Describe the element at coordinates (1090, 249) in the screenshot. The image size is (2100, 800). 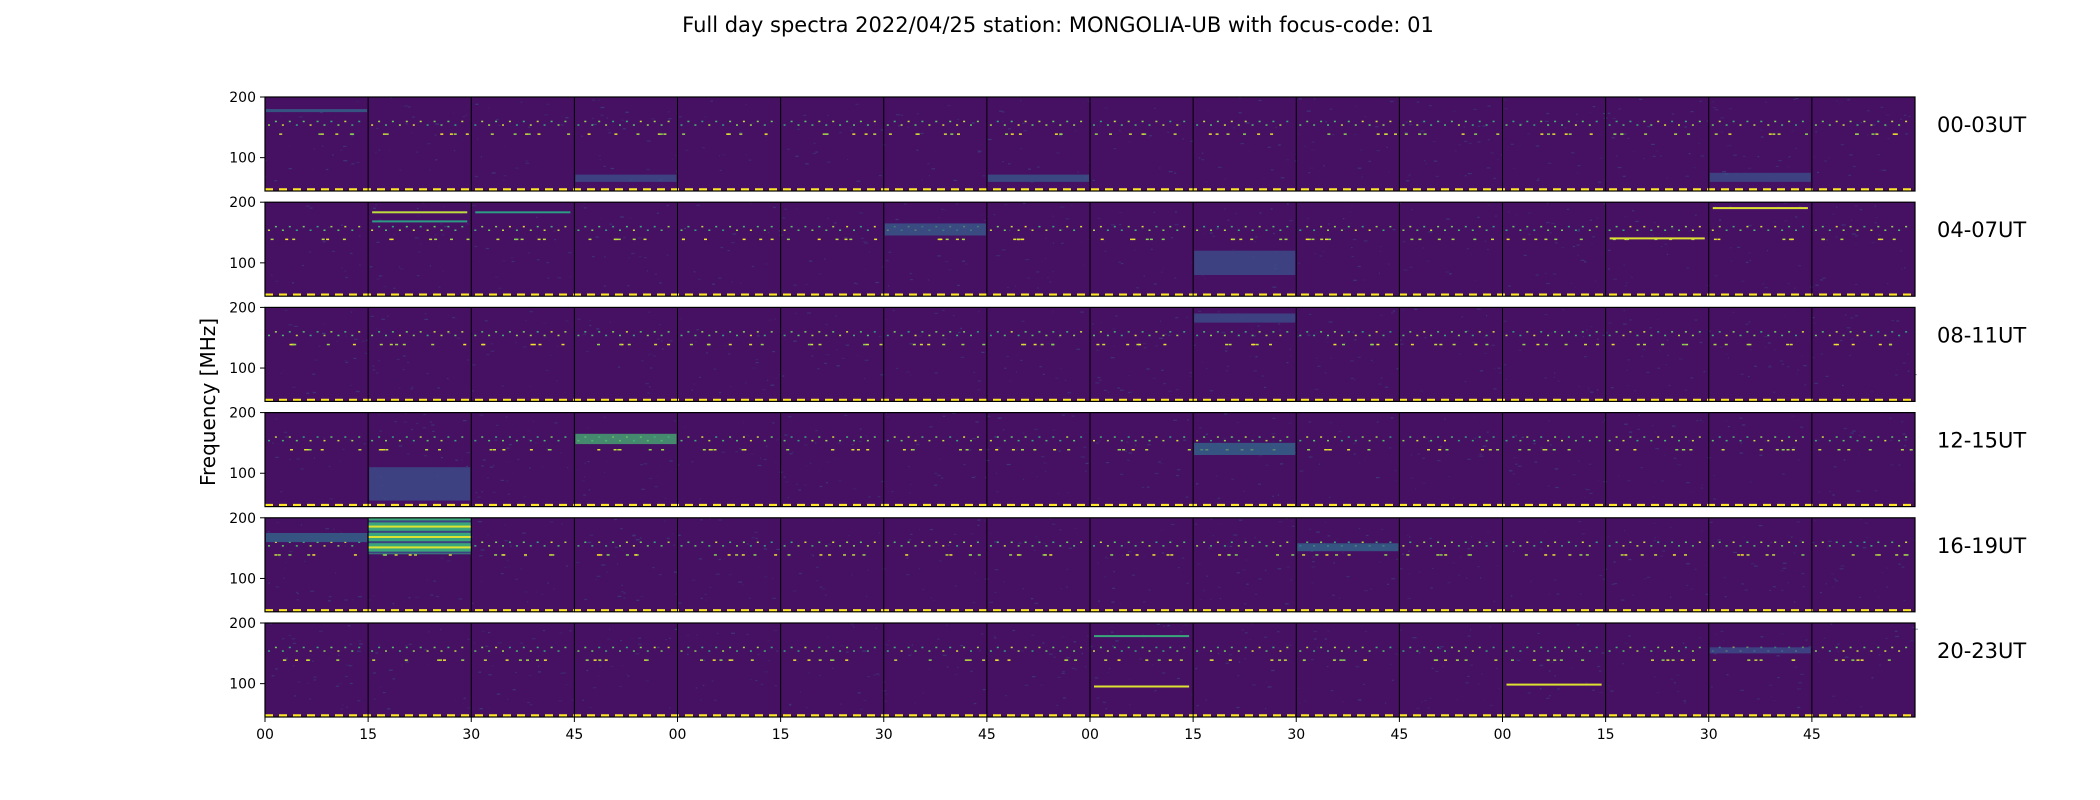
I see `row-frame` at that location.